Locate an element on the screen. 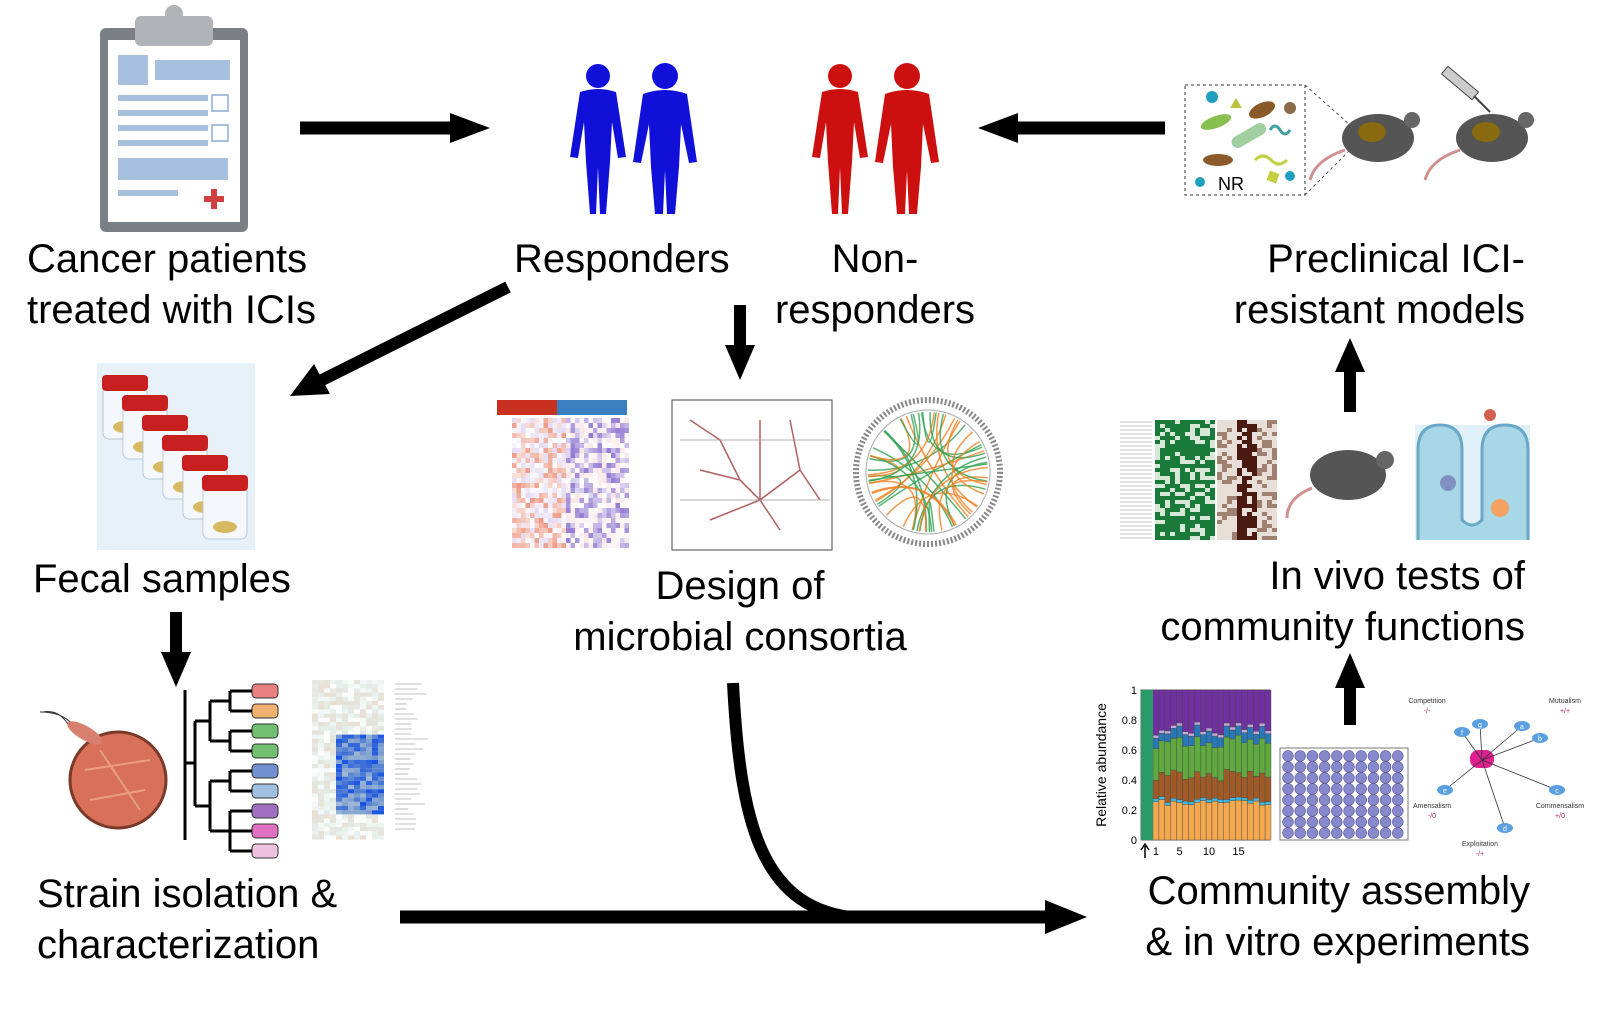 Image resolution: width=1600 pixels, height=1015 pixels. node-label: f is located at coordinates (1462, 733).